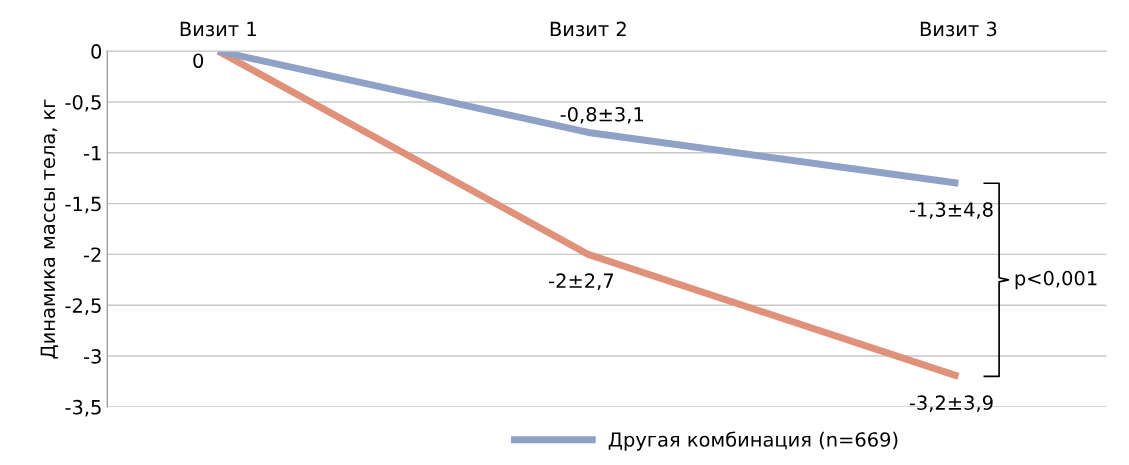  I want to click on y-tick-label: -3, so click(92, 356).